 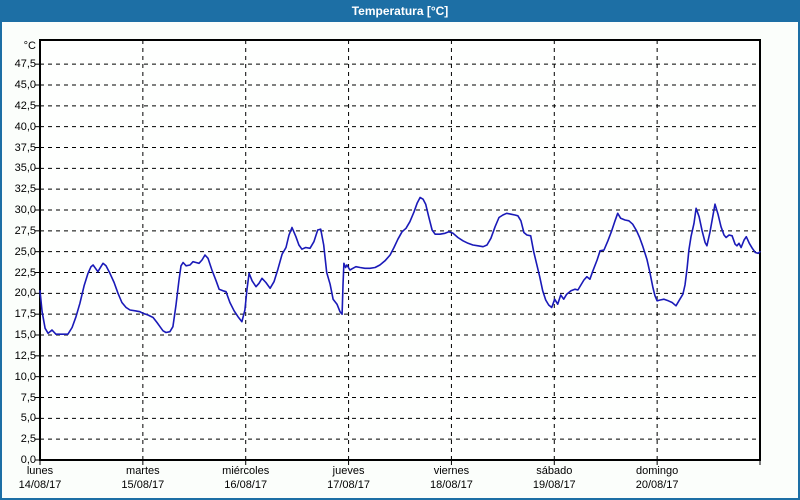 What do you see at coordinates (554, 478) in the screenshot?
I see `x-day-label: sábado 19/08/17` at bounding box center [554, 478].